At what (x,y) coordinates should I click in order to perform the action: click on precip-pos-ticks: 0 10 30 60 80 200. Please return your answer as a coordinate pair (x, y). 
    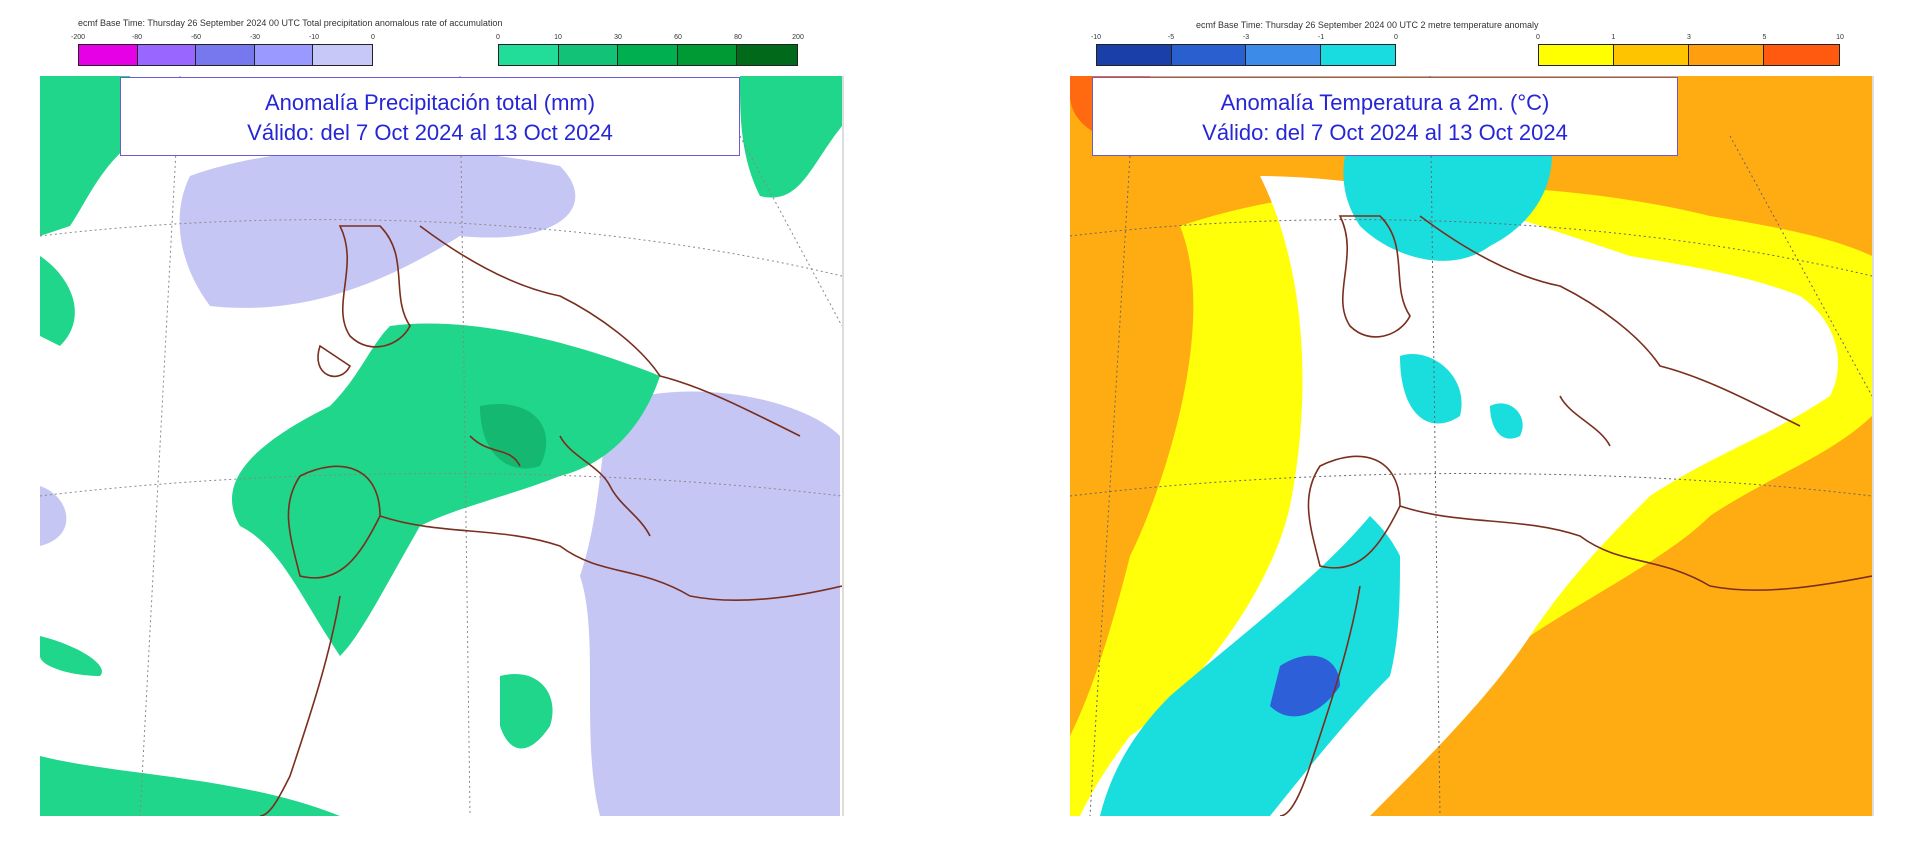
    Looking at the image, I should click on (650, 39).